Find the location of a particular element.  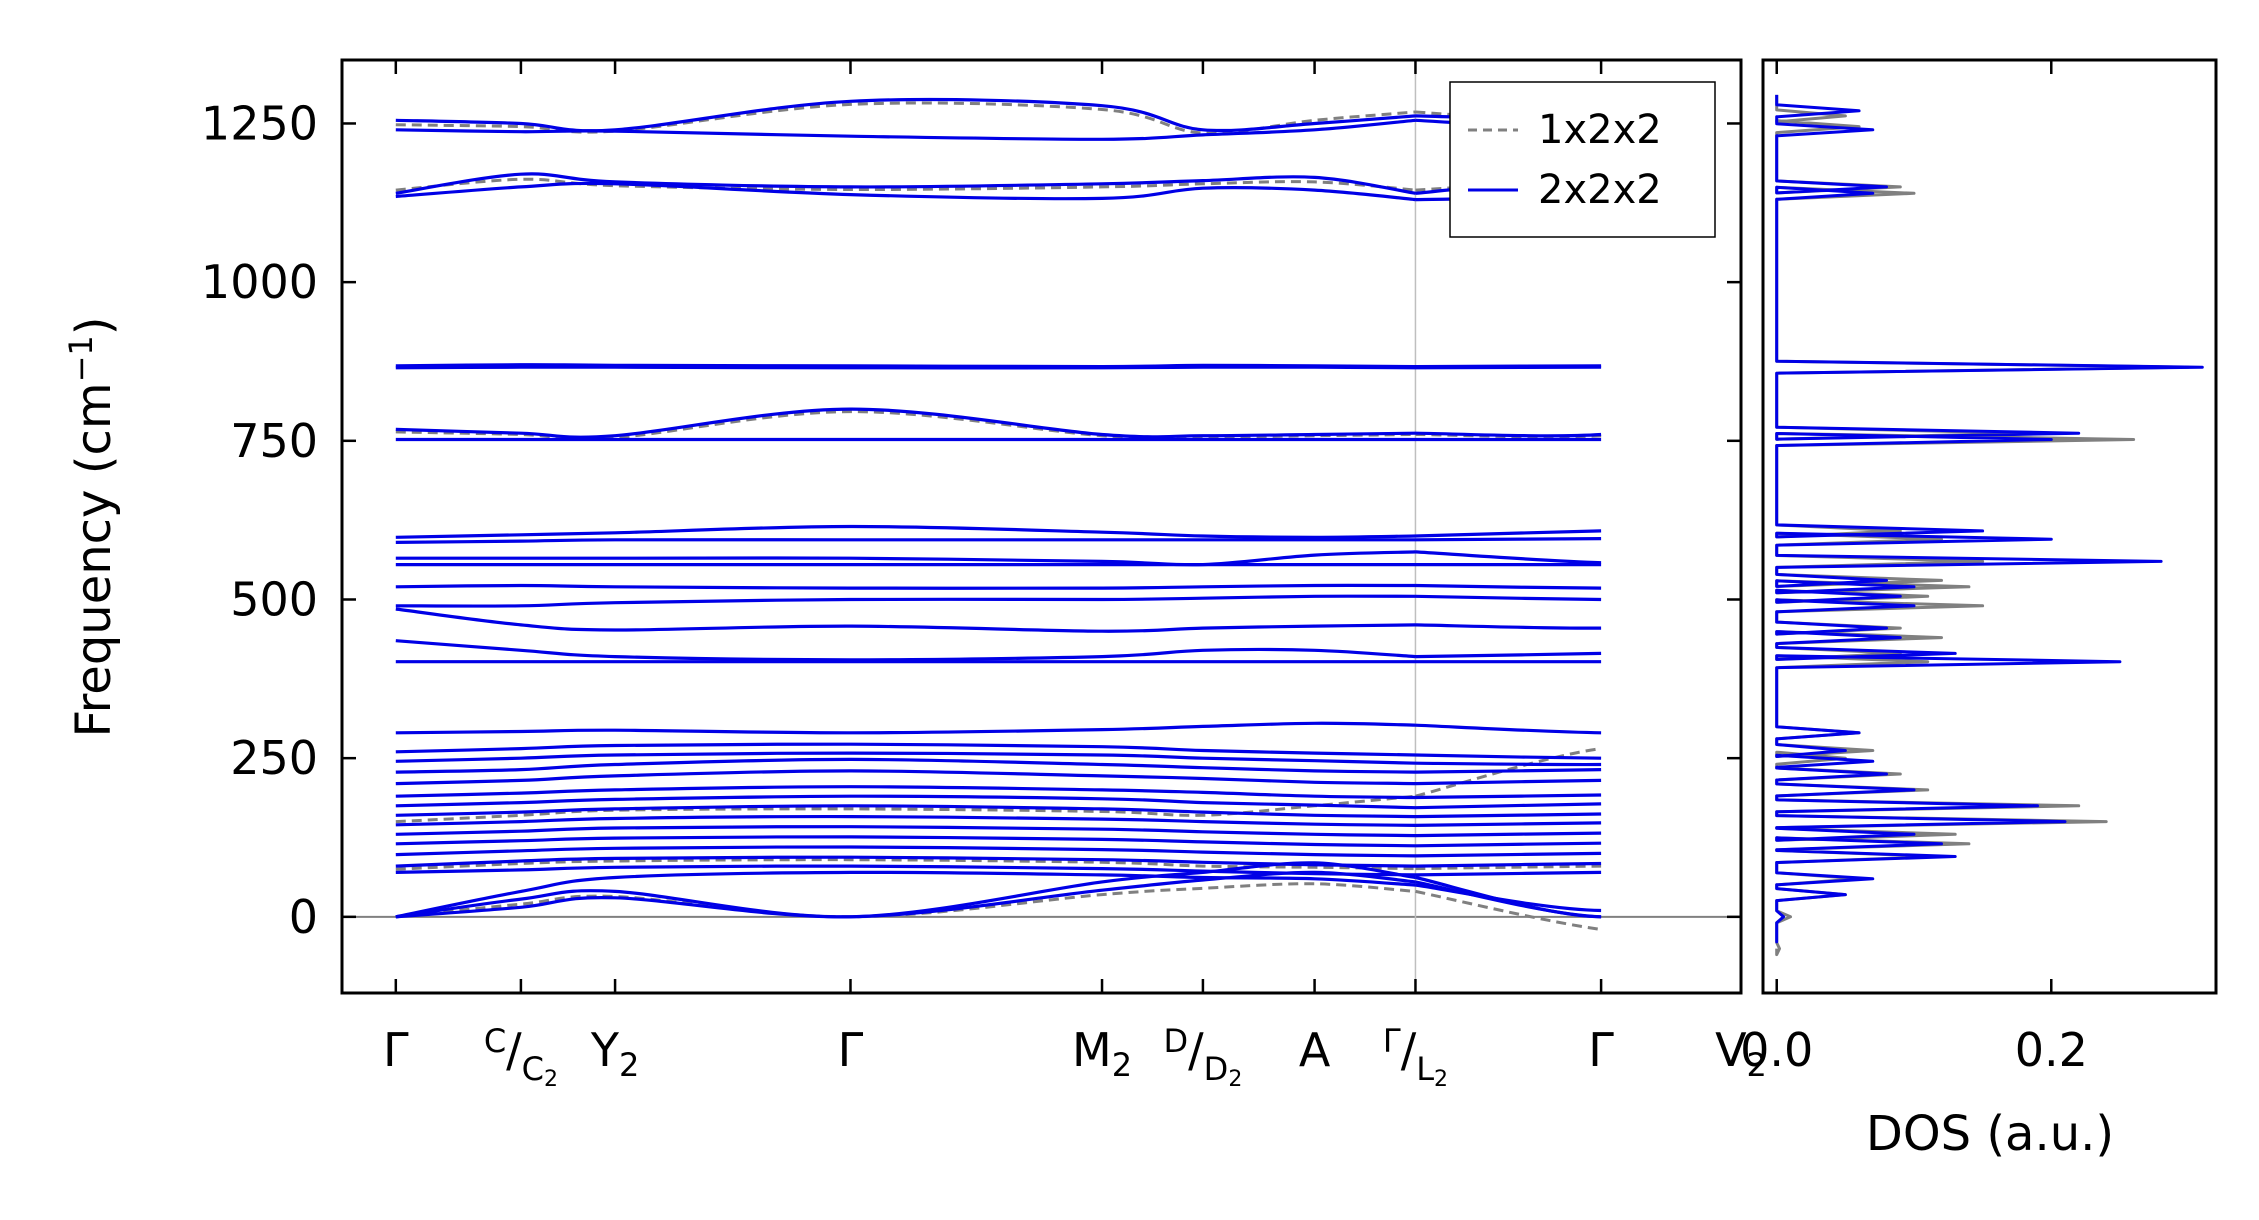

path-tick-label: M2 is located at coordinates (1102, 1053).